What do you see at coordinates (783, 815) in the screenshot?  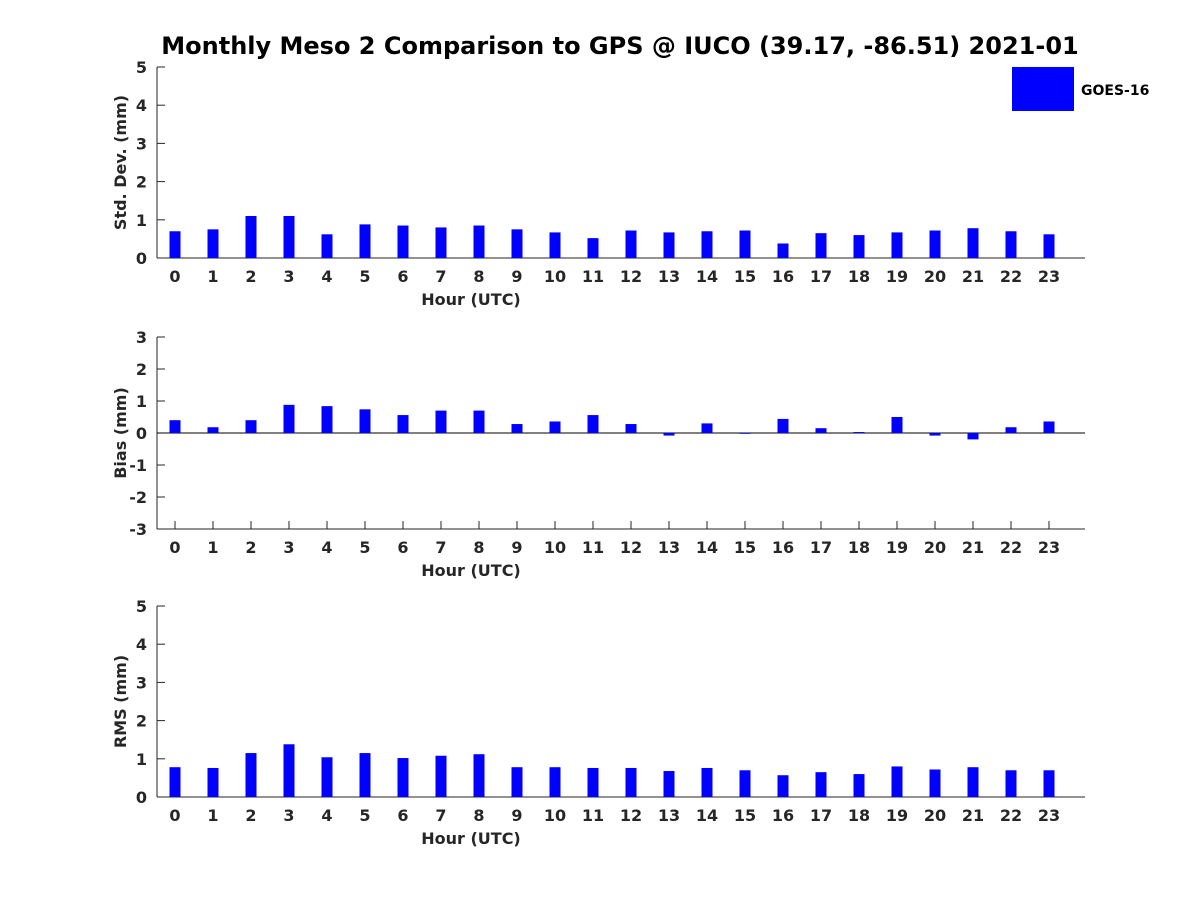 I see `x-tick-label: 16` at bounding box center [783, 815].